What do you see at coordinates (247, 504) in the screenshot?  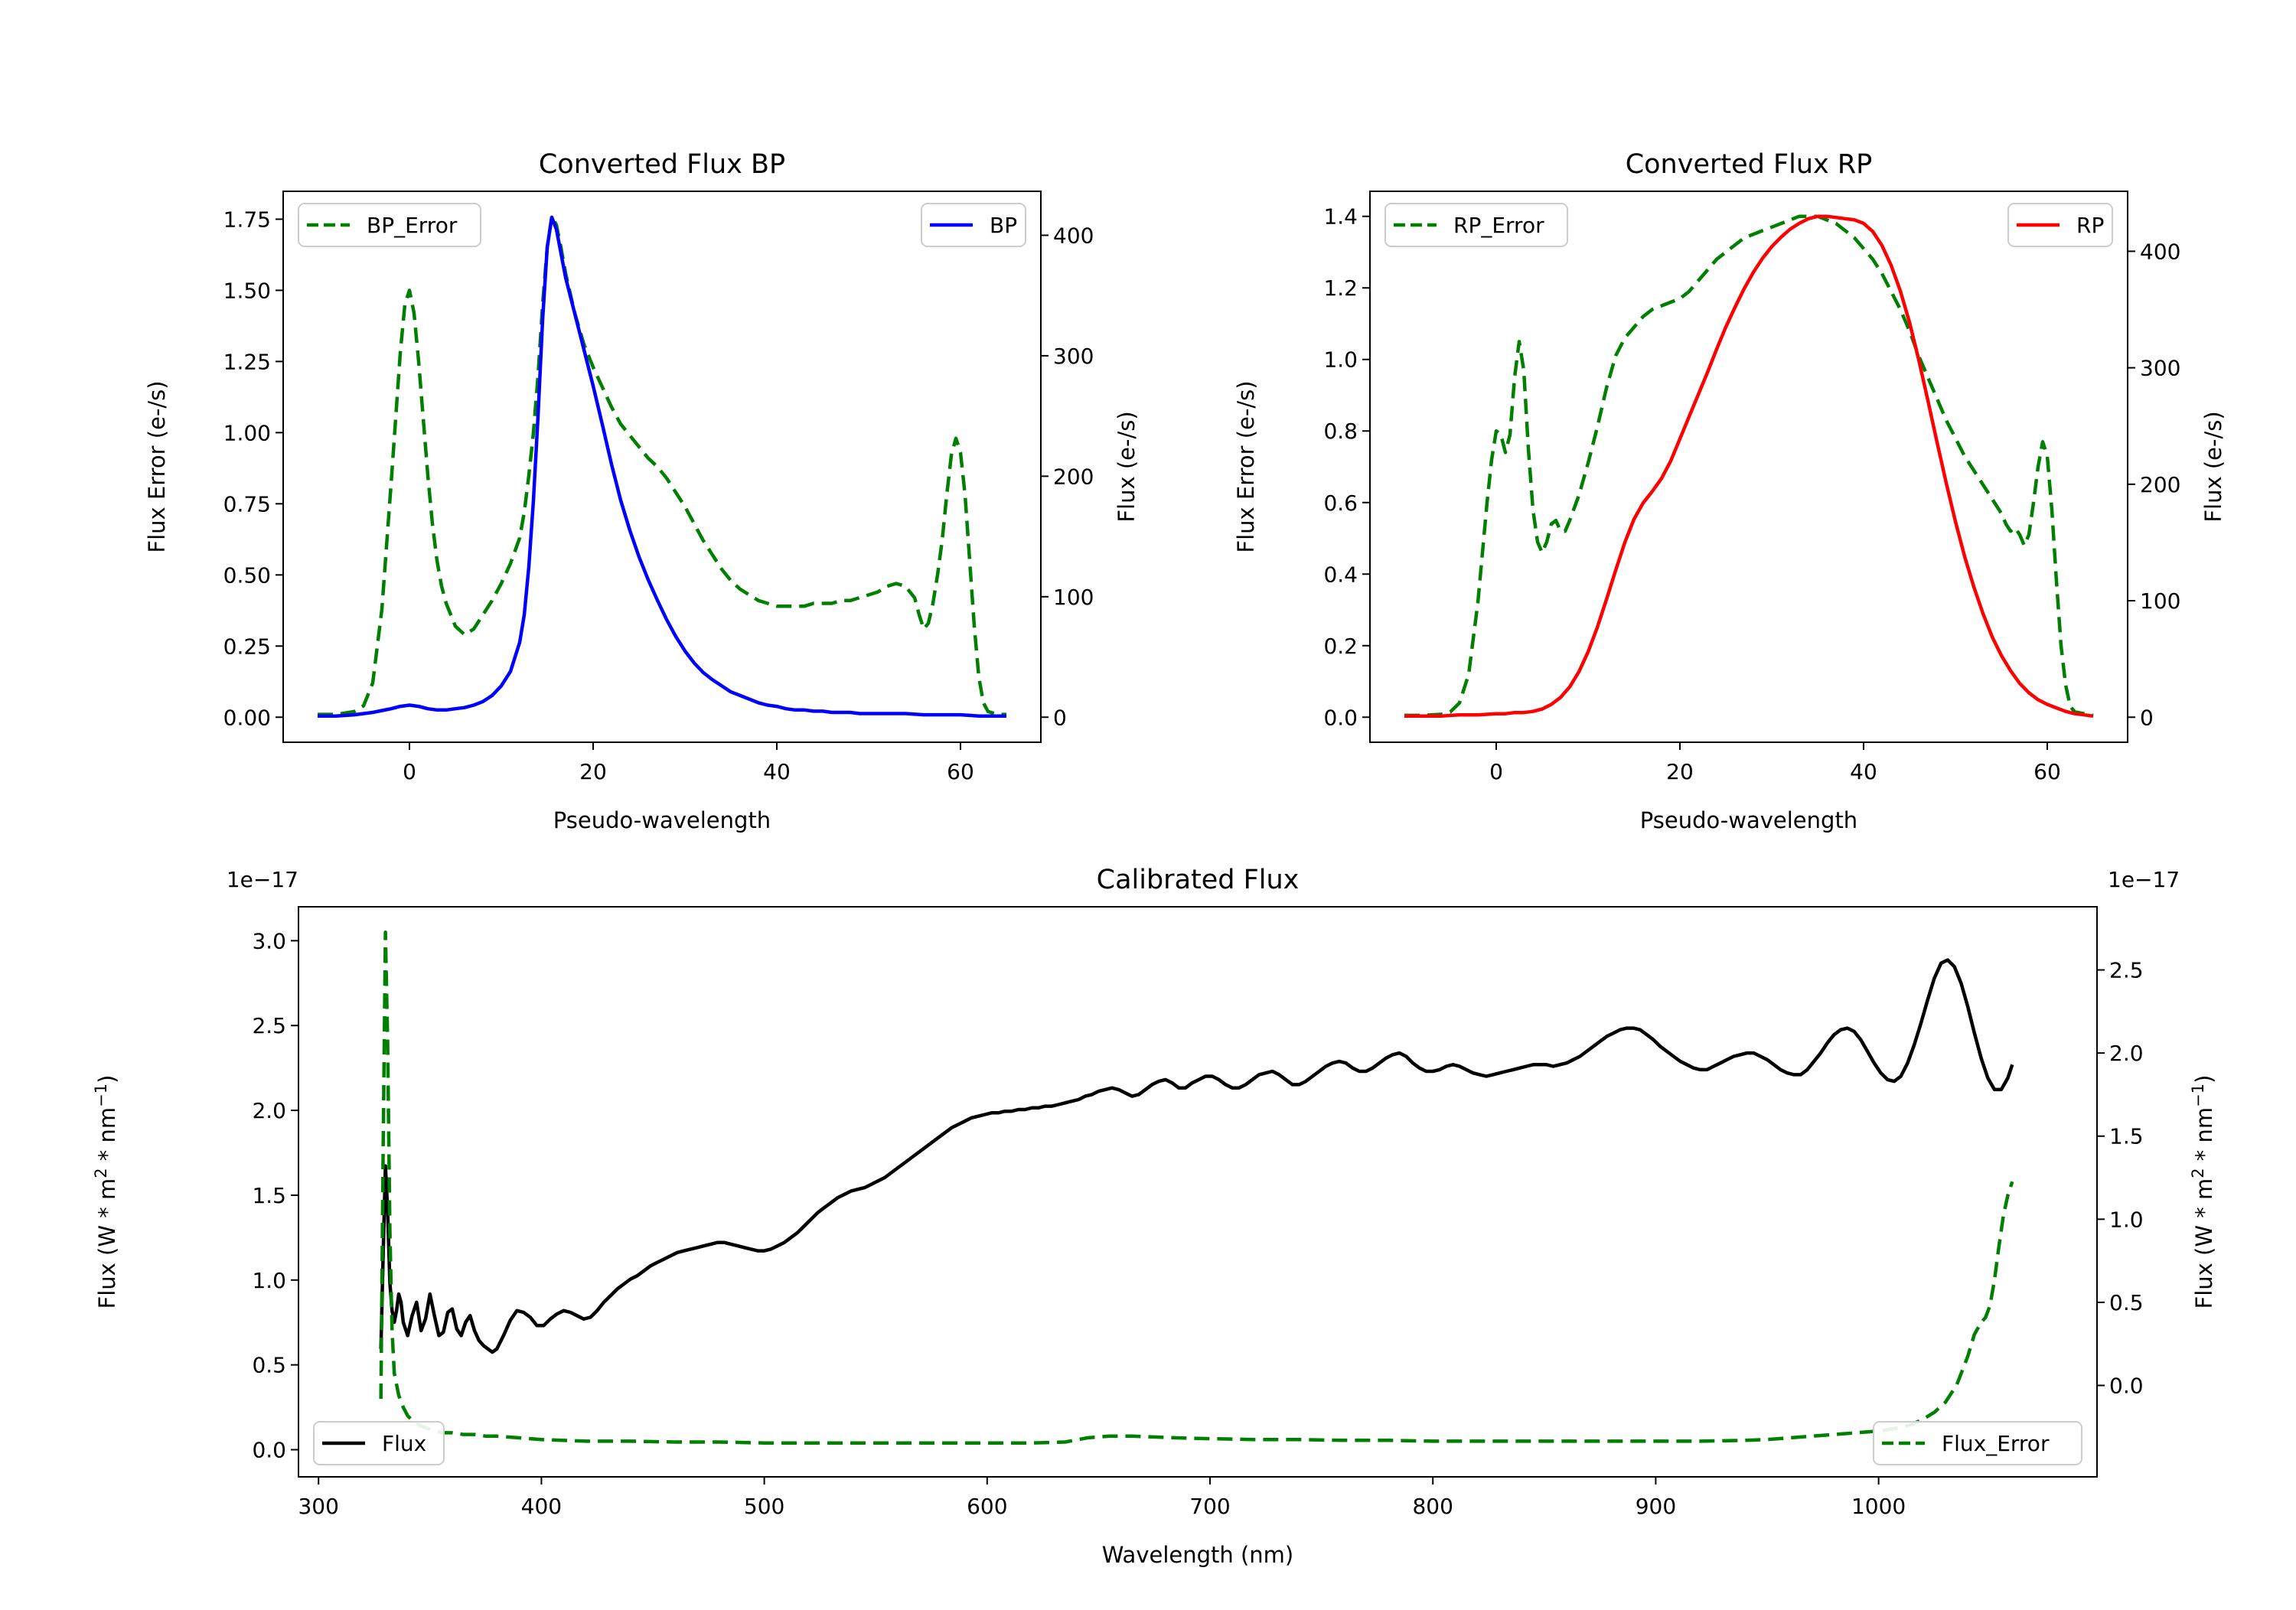 I see `y-tick-label-left: 0.75` at bounding box center [247, 504].